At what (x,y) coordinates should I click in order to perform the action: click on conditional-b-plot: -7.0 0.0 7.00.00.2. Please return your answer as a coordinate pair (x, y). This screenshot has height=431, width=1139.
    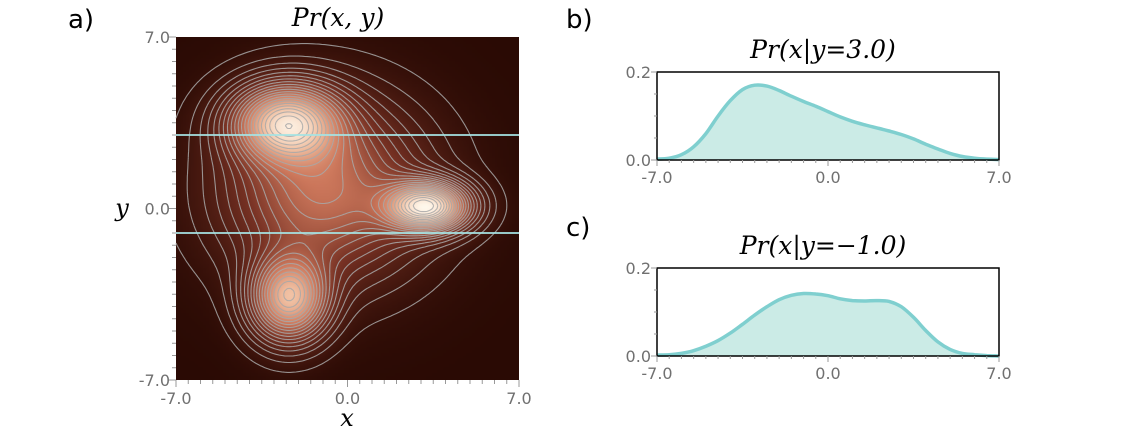
    Looking at the image, I should click on (819, 125).